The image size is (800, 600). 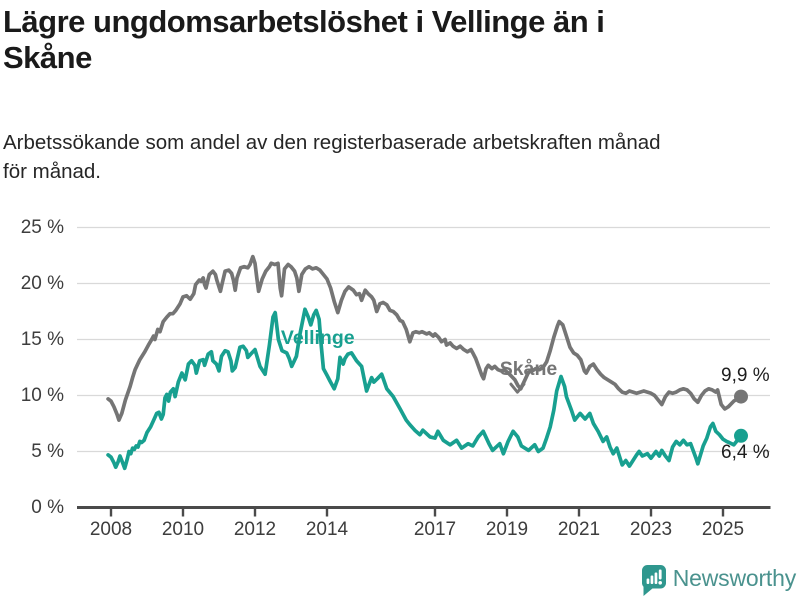 What do you see at coordinates (653, 580) in the screenshot?
I see `newsworthy-chart-speech-bubble-icon` at bounding box center [653, 580].